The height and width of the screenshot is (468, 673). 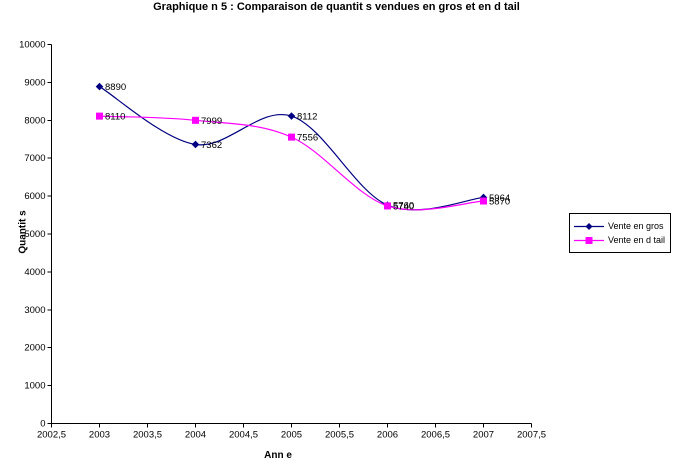 What do you see at coordinates (42, 424) in the screenshot?
I see `y-tick-label: 0` at bounding box center [42, 424].